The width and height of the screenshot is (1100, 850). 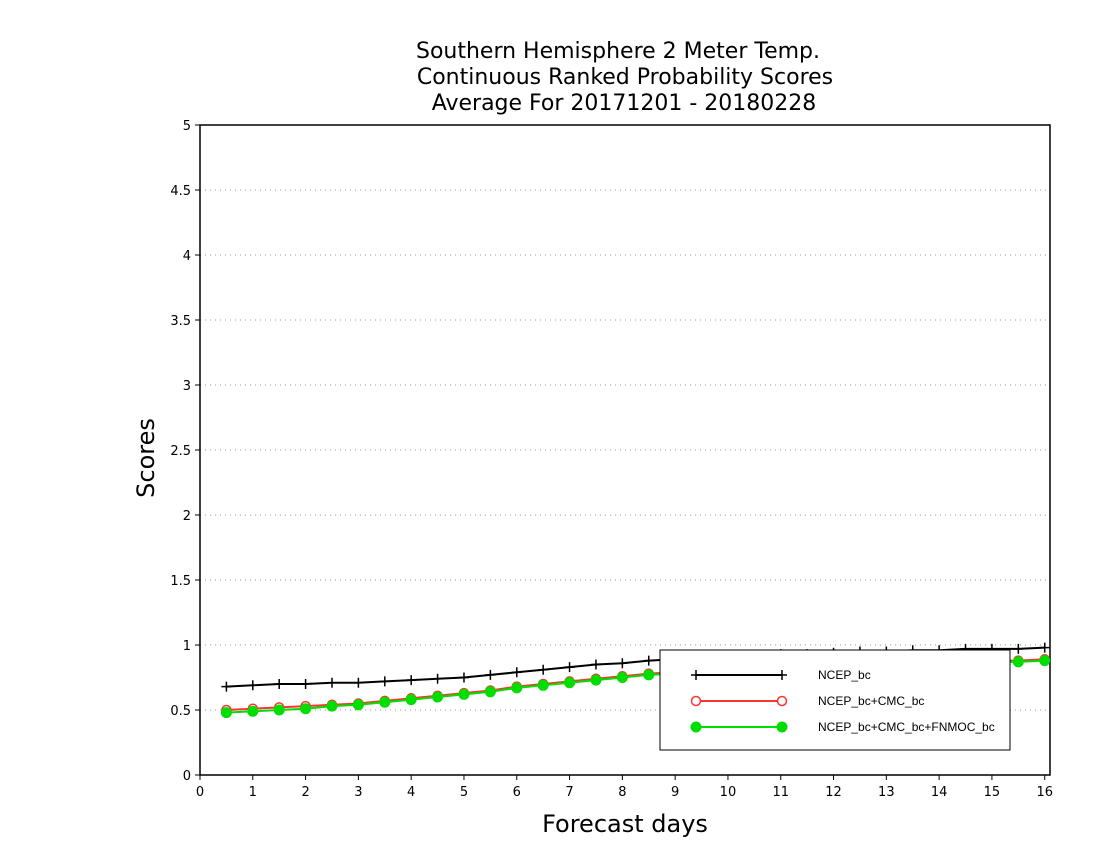 What do you see at coordinates (305, 792) in the screenshot?
I see `x-tick-label: 2` at bounding box center [305, 792].